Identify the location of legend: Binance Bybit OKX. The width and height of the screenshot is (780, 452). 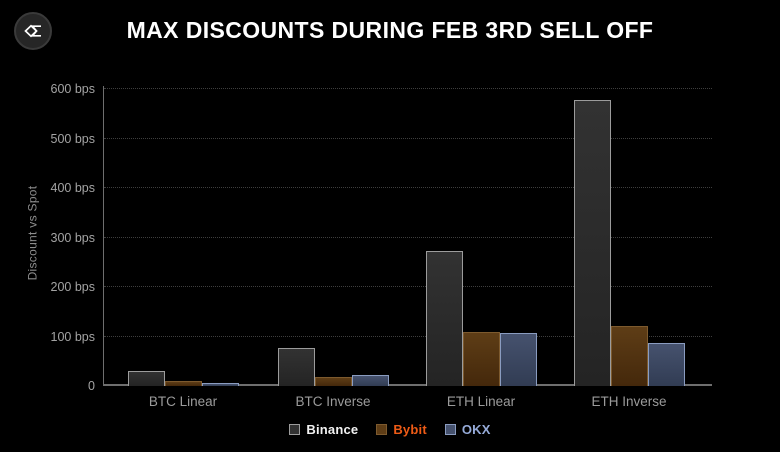
(390, 429).